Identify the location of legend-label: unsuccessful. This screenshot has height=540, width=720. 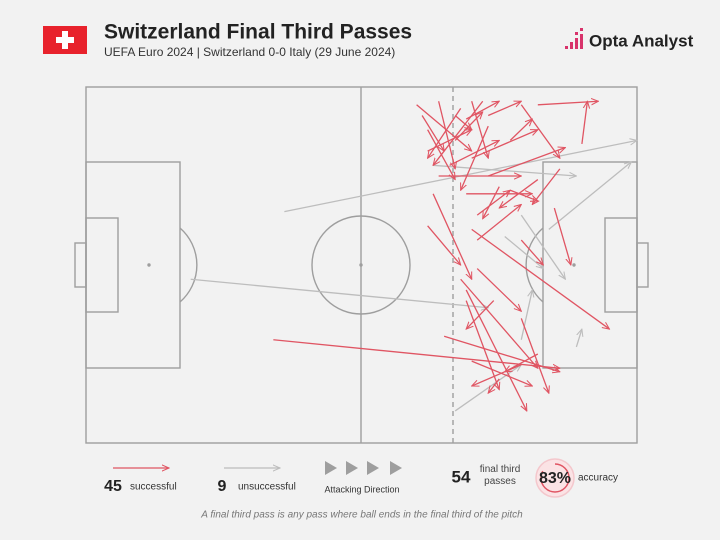
(267, 487).